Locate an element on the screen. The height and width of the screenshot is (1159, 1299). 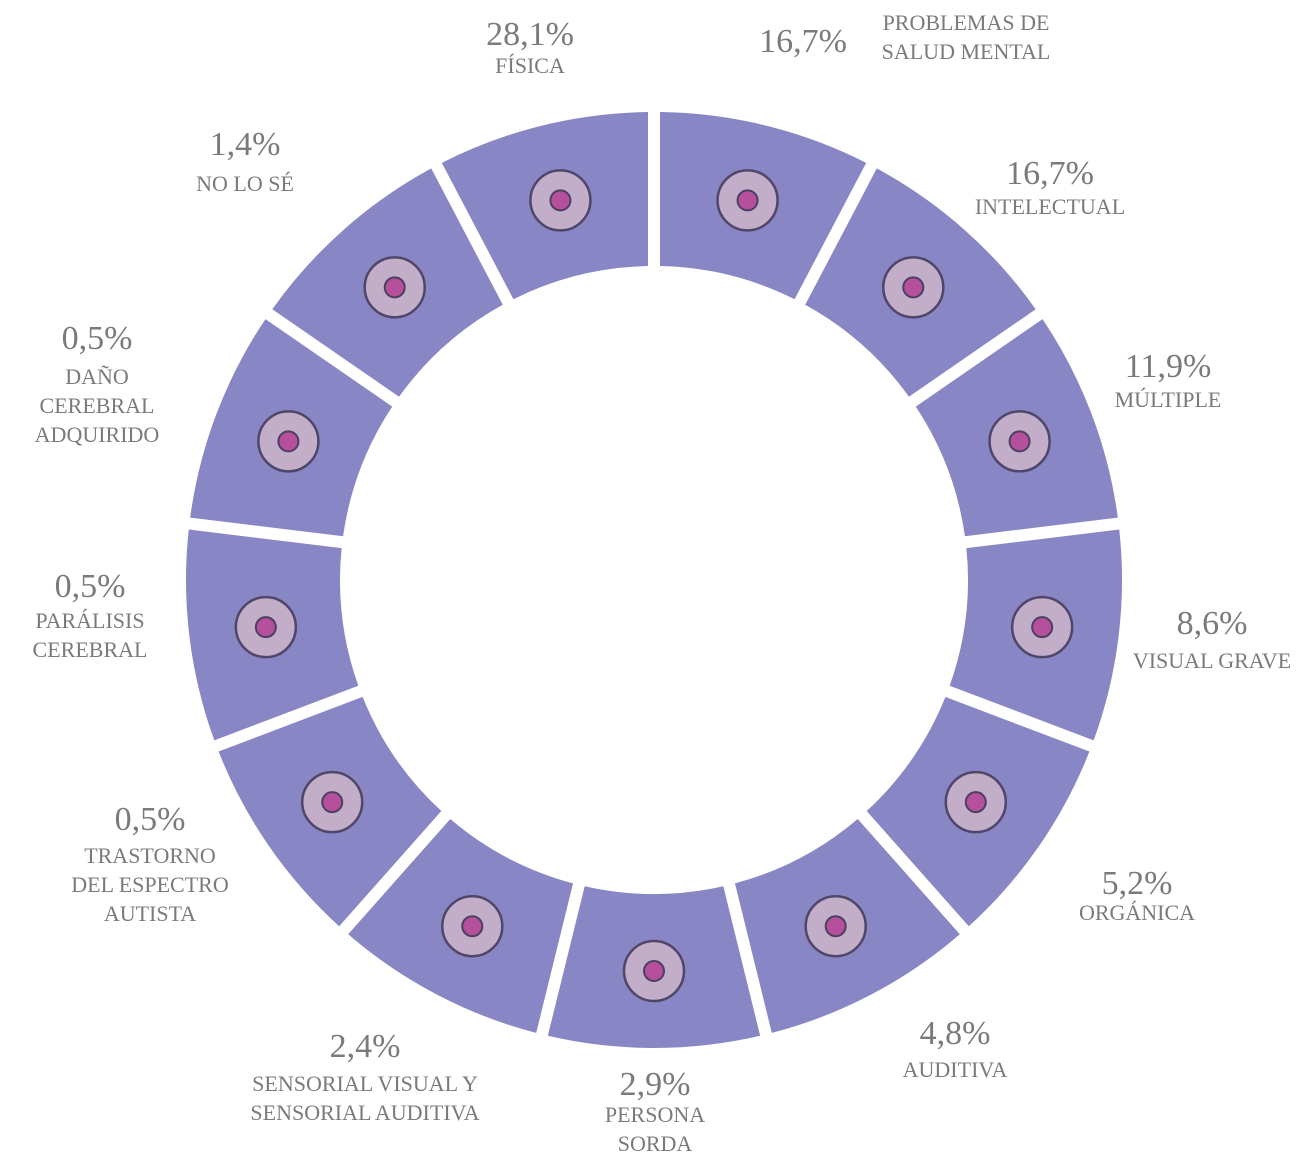
segment-label: AUTISTA is located at coordinates (150, 913).